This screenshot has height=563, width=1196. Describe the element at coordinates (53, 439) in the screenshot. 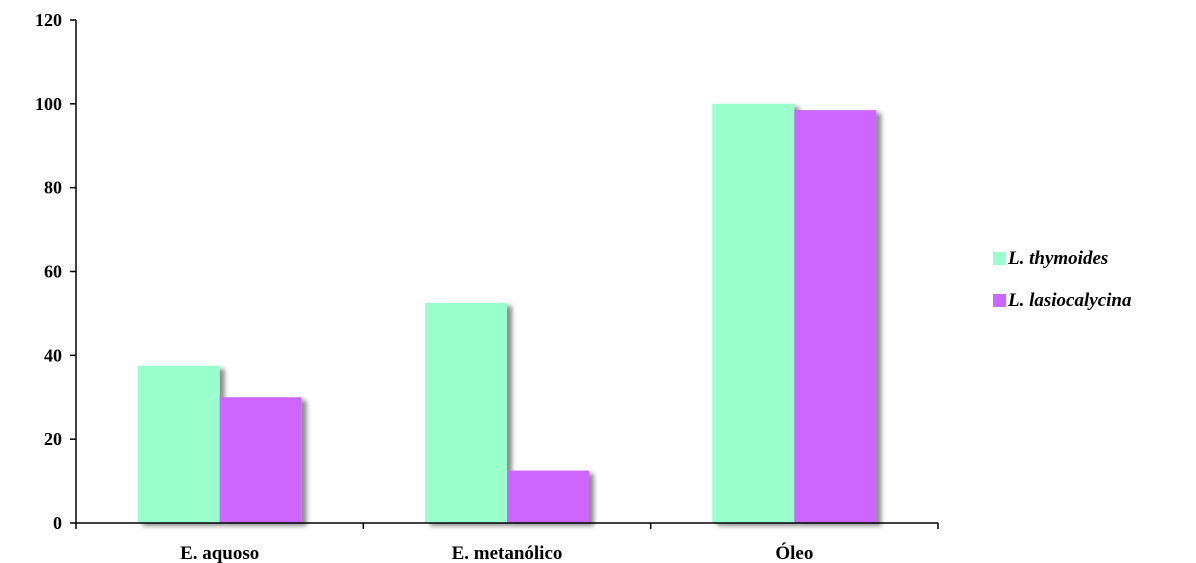

I see `y-tick-label: 20` at that location.